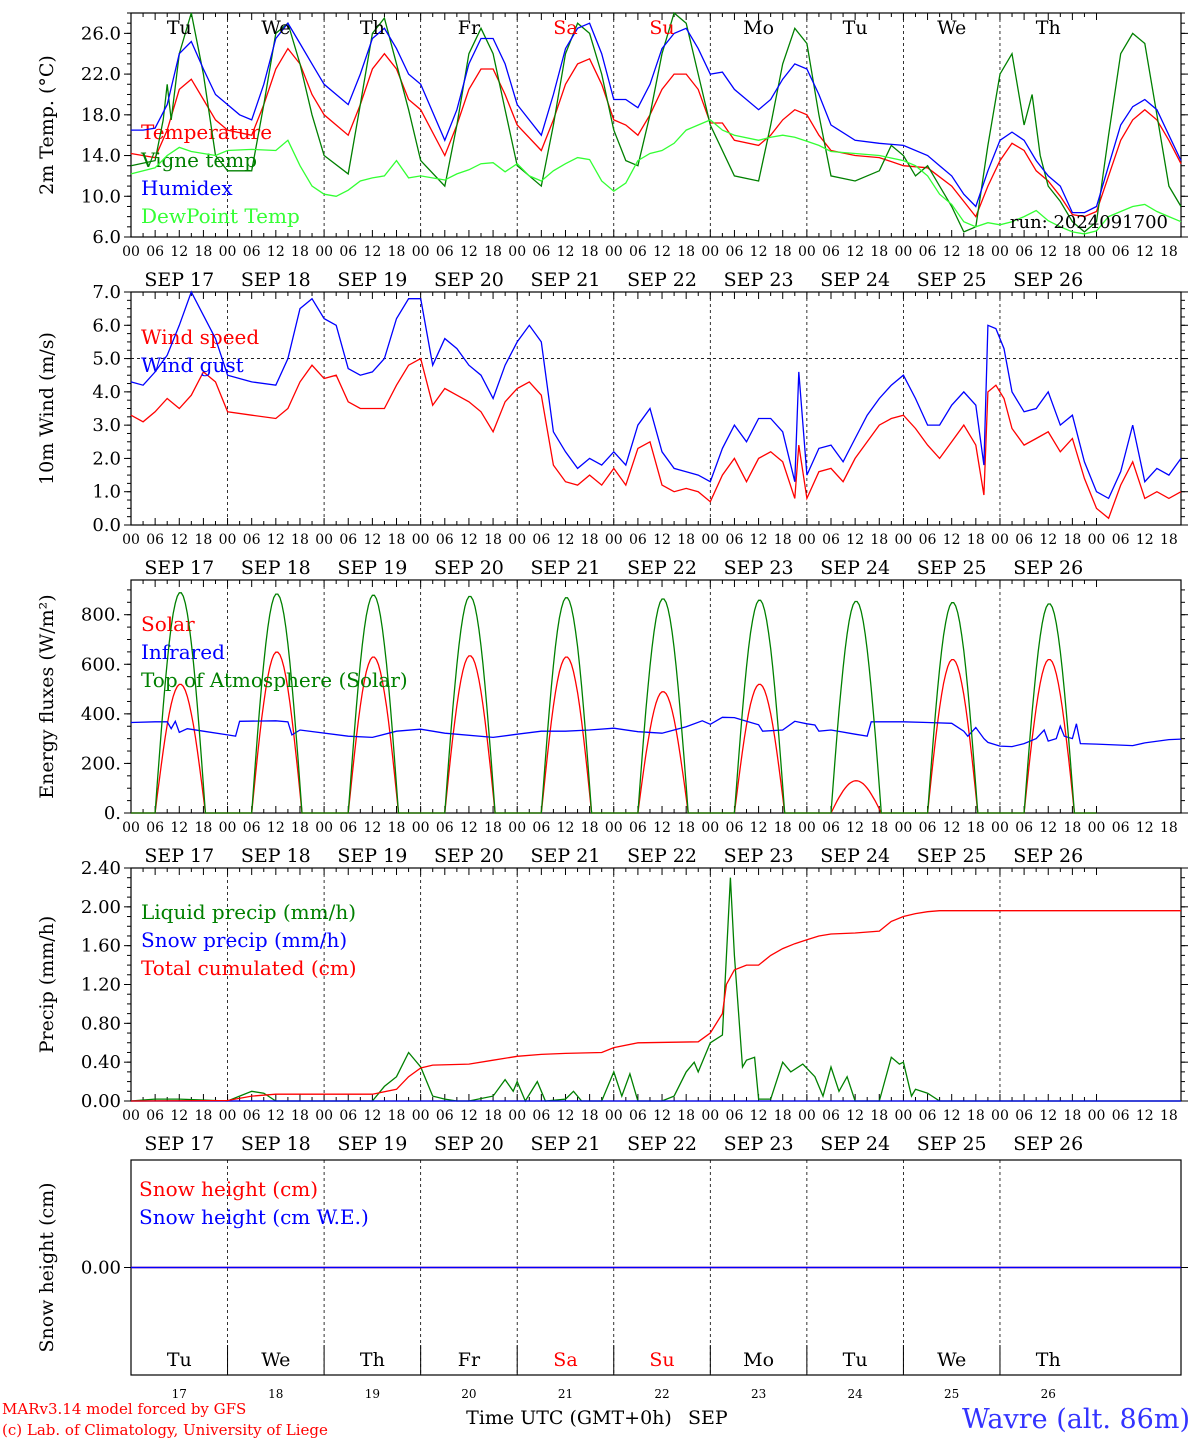 The width and height of the screenshot is (1194, 1440). Describe the element at coordinates (1048, 1394) in the screenshot. I see `day-number-label: 26` at that location.